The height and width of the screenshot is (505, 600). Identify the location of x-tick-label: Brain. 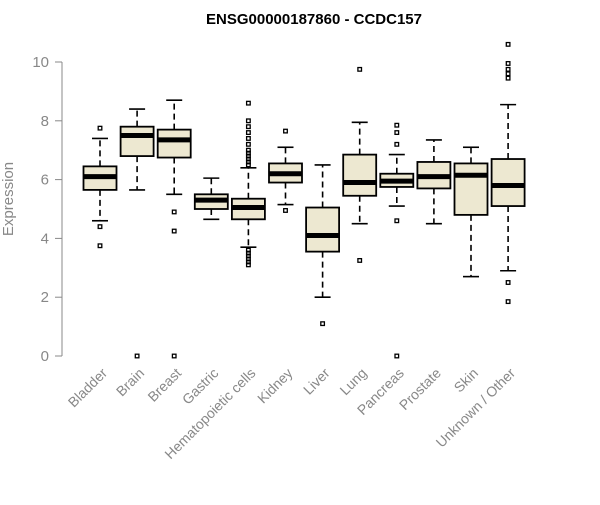
(130, 382).